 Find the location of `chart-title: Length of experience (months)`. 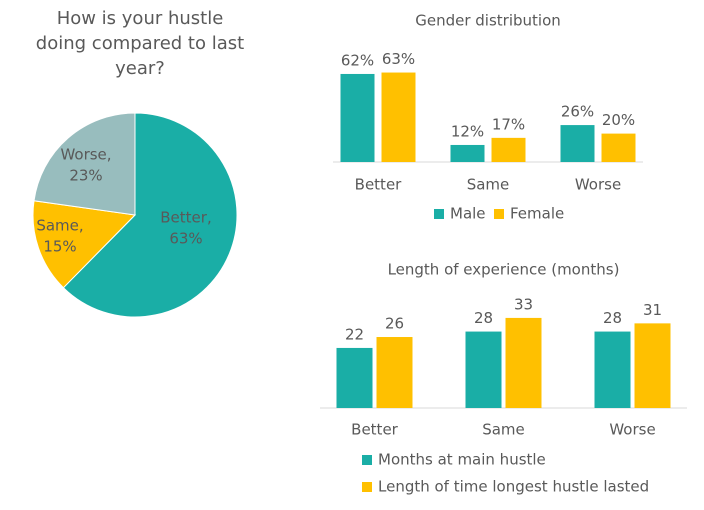

chart-title: Length of experience (months) is located at coordinates (504, 270).